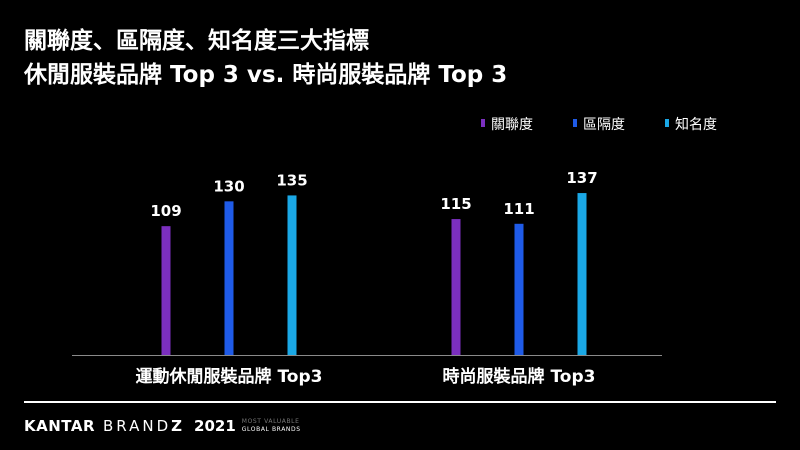 Image resolution: width=800 pixels, height=450 pixels. What do you see at coordinates (518, 209) in the screenshot?
I see `data-label: 111` at bounding box center [518, 209].